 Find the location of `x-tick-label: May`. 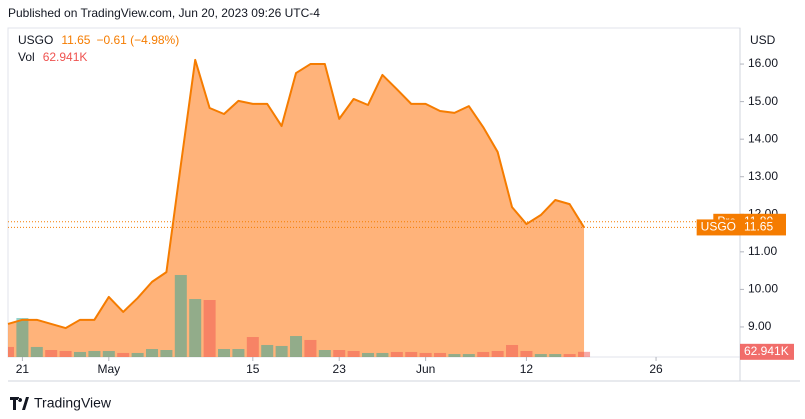

x-tick-label: May is located at coordinates (108, 369).